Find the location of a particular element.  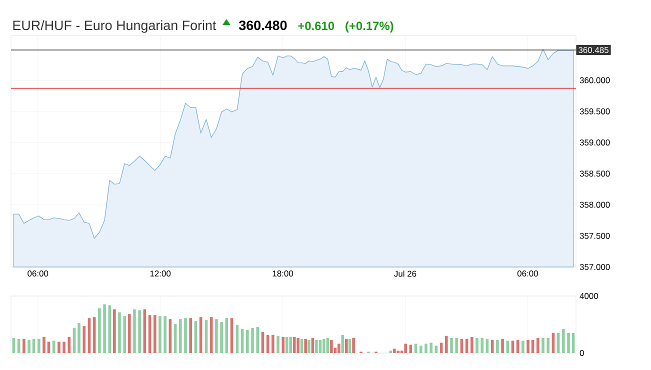

chart-title: EUR/HUF - Euro Hungarian Forint is located at coordinates (114, 26).